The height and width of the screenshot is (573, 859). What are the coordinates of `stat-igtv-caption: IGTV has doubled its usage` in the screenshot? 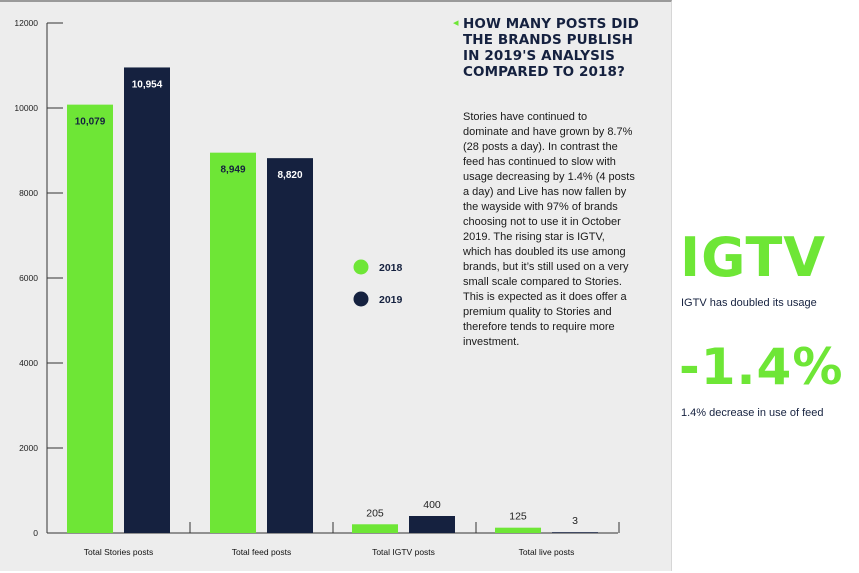 It's located at (749, 303).